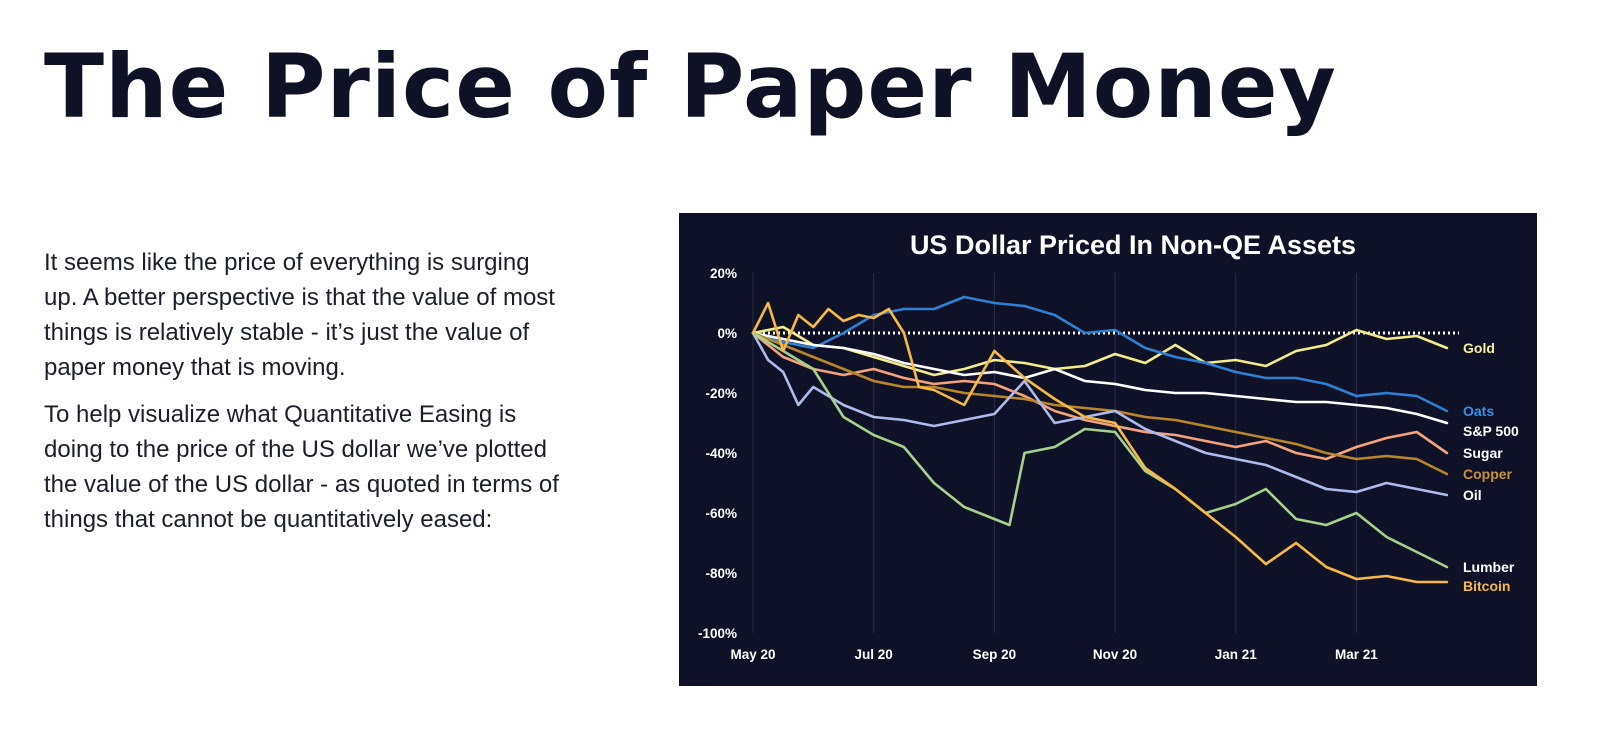 Image resolution: width=1600 pixels, height=751 pixels. I want to click on series-line-oats, so click(1100, 354).